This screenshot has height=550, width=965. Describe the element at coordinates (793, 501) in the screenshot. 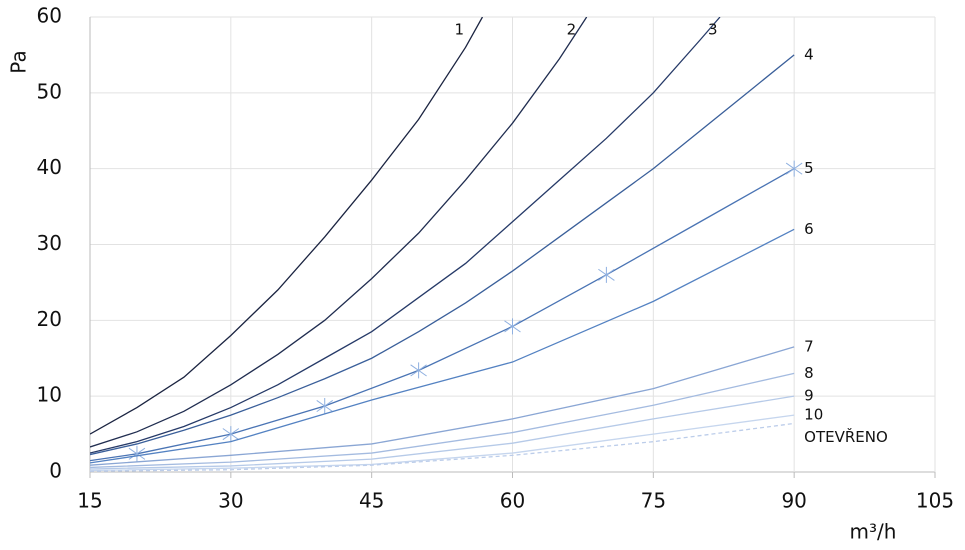

I see `x-tick-label: 90` at that location.